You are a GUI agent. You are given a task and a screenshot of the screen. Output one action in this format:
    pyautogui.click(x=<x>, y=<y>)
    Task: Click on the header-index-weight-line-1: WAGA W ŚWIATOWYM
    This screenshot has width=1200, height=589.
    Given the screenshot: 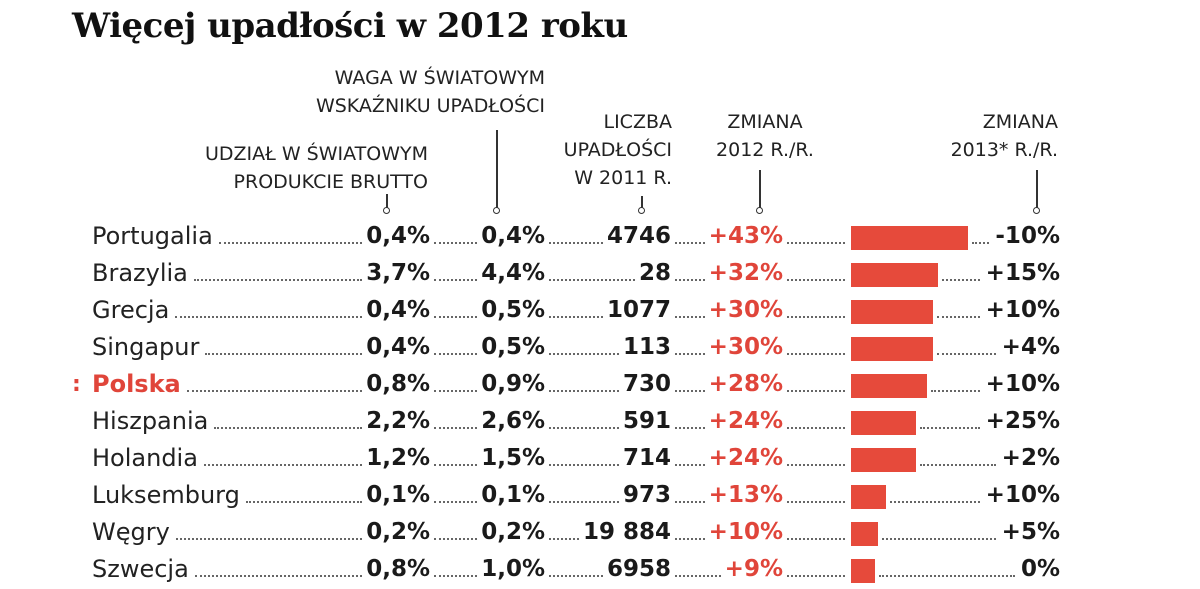 What is the action you would take?
    pyautogui.click(x=439, y=78)
    